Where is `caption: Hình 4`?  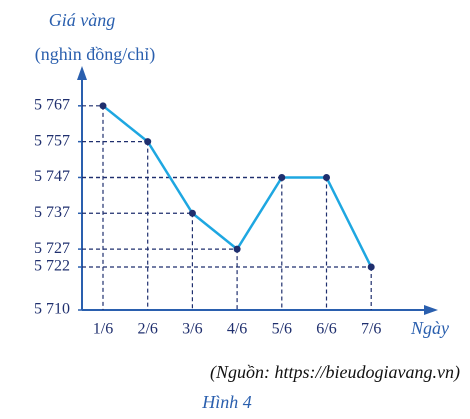
caption: Hình 4 is located at coordinates (226, 402).